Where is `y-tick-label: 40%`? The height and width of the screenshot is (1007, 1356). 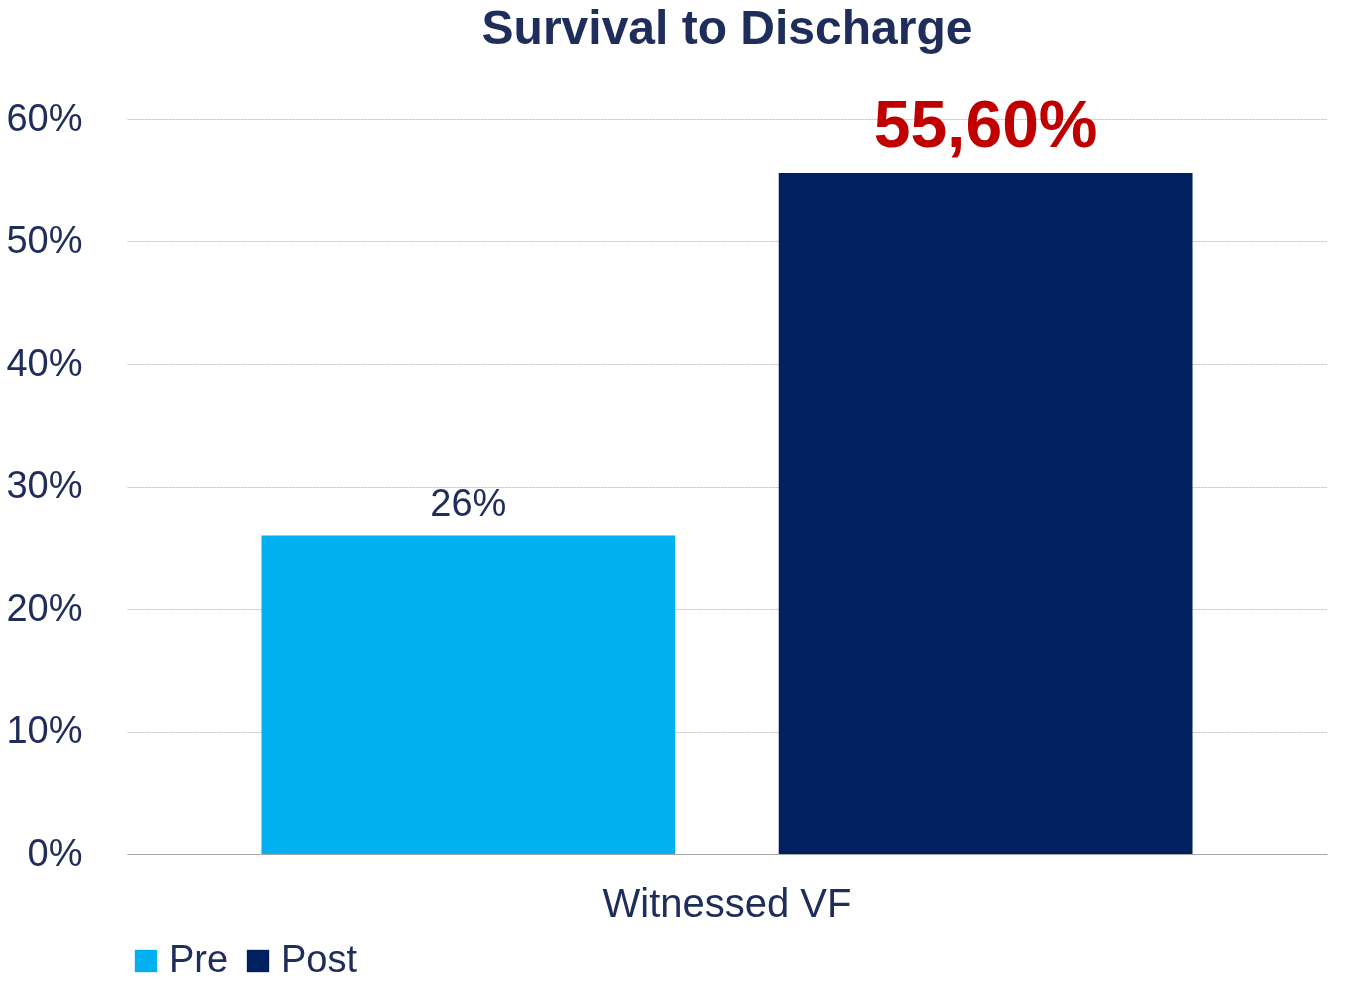 y-tick-label: 40% is located at coordinates (44, 362).